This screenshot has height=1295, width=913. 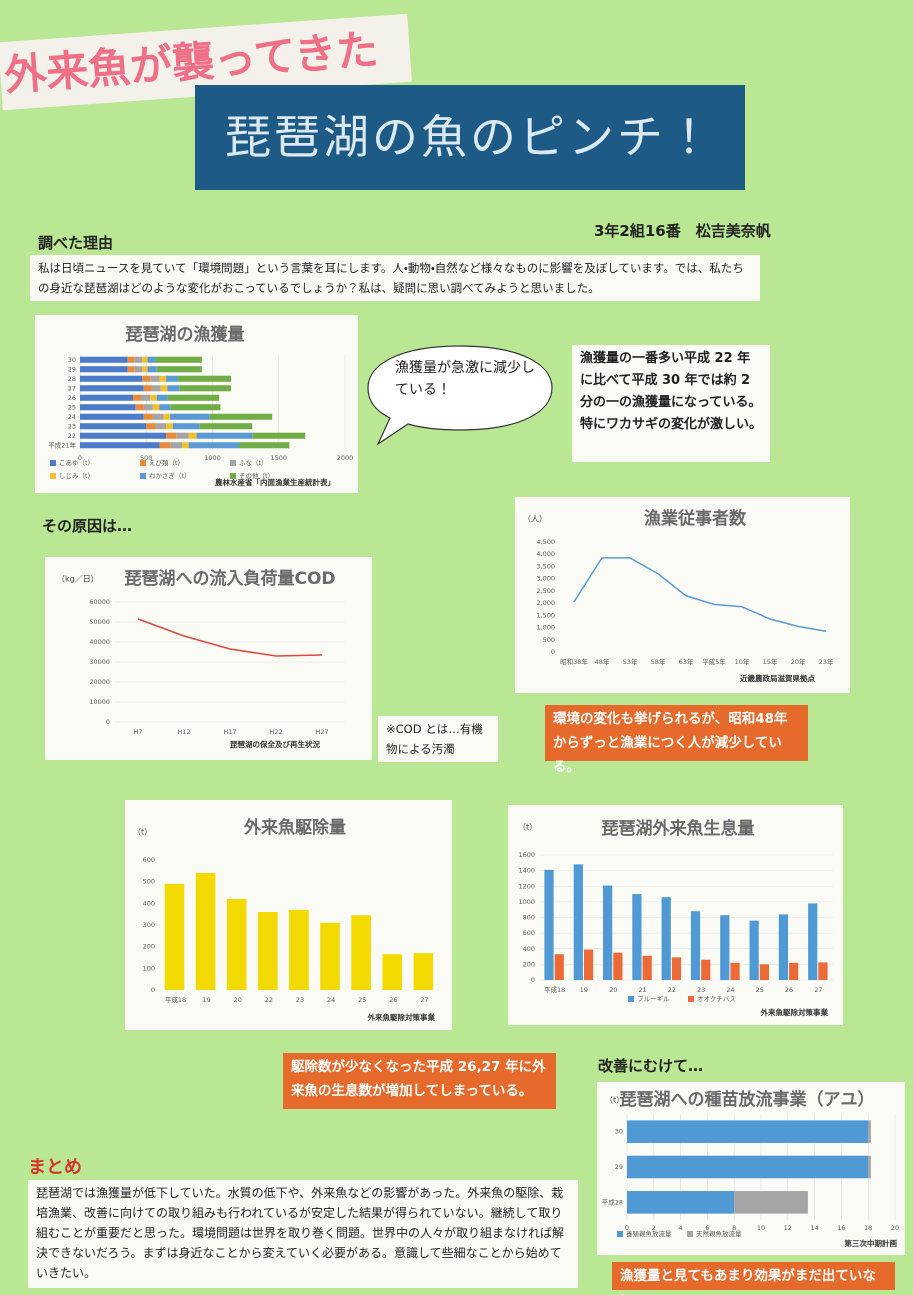 I want to click on legend-label: オオクチバス, so click(x=716, y=999).